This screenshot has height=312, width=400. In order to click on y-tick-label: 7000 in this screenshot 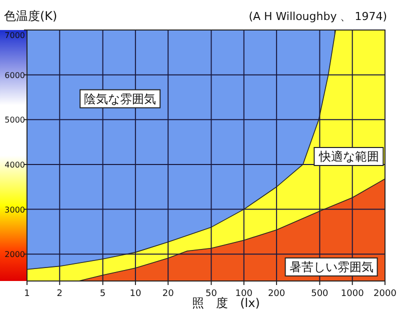, I will do `click(14, 35)`.